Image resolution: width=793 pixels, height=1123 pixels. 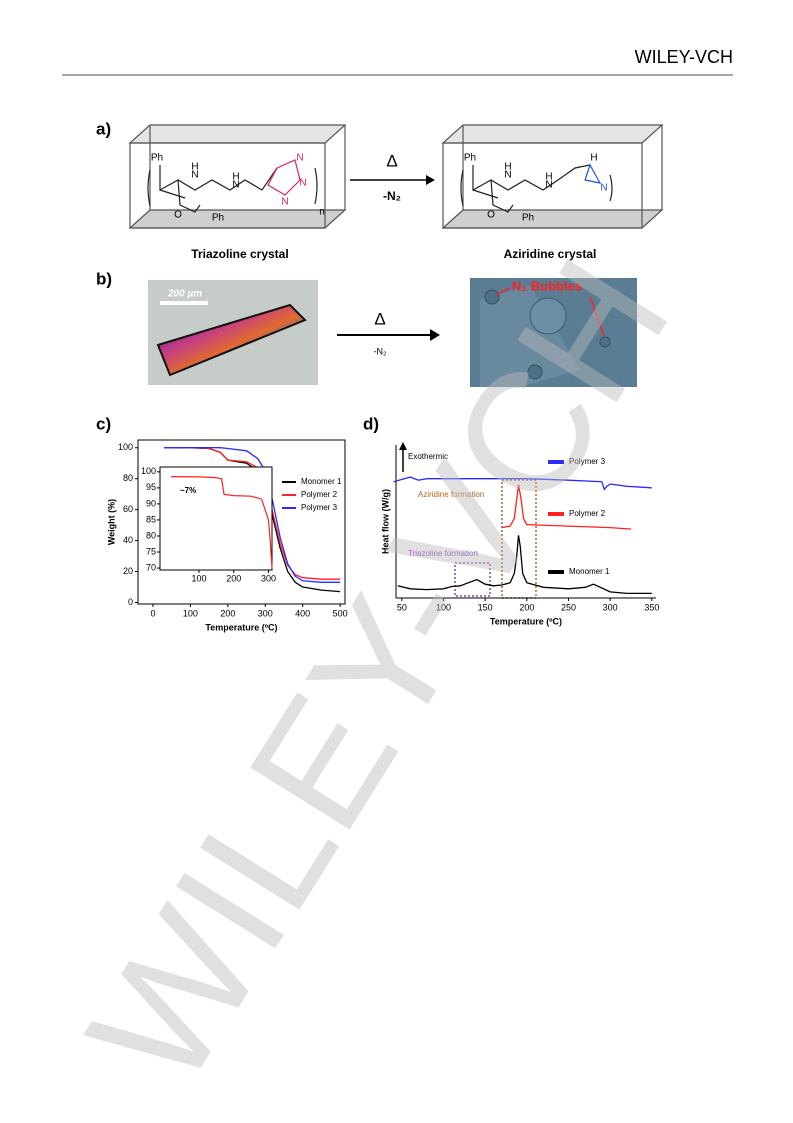 I want to click on crystal-shadow, so click(x=530, y=336).